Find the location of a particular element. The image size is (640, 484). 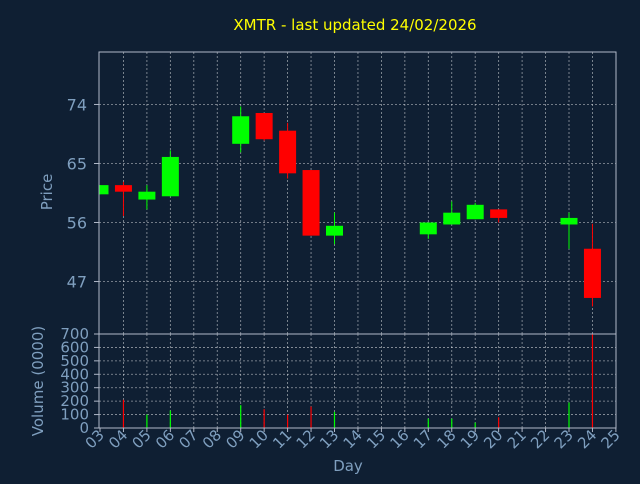

day-tick-label: 04 is located at coordinates (118, 439).